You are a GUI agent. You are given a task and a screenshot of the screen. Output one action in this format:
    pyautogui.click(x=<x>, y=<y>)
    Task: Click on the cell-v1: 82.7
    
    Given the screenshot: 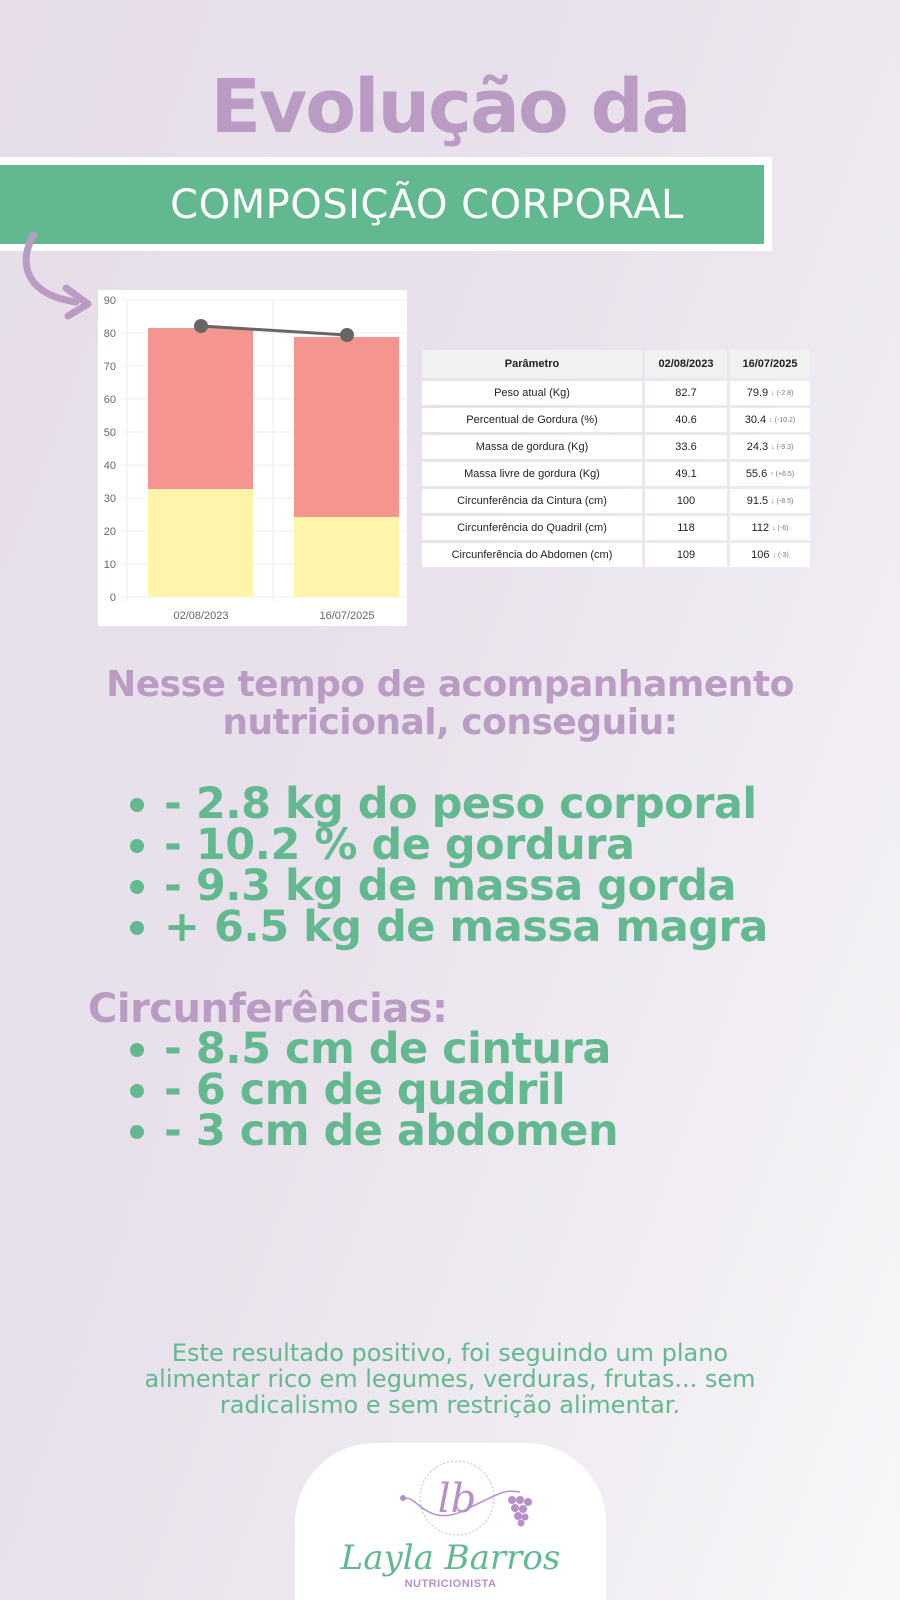 What is the action you would take?
    pyautogui.click(x=687, y=393)
    